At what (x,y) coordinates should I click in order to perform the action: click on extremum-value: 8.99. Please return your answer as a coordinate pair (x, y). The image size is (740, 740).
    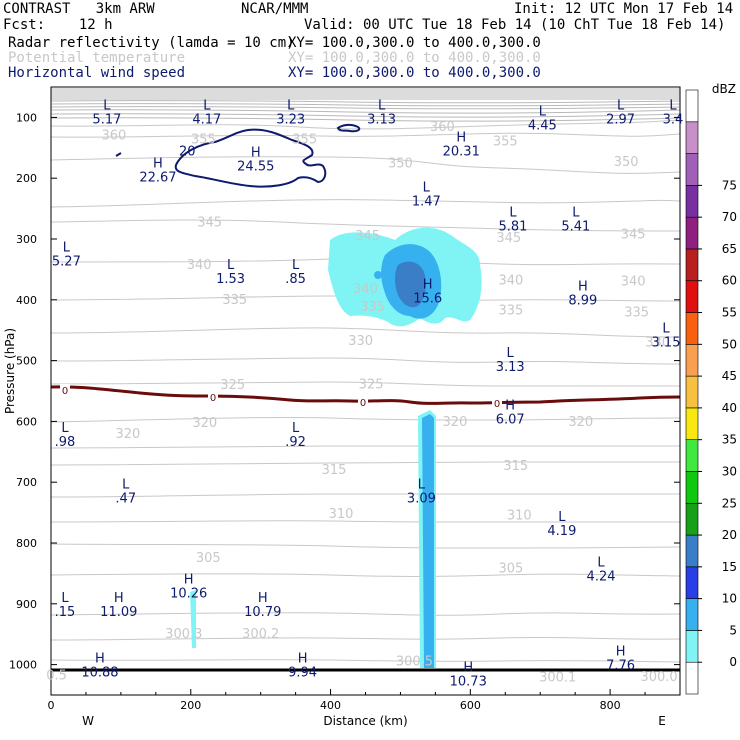
    Looking at the image, I should click on (582, 301).